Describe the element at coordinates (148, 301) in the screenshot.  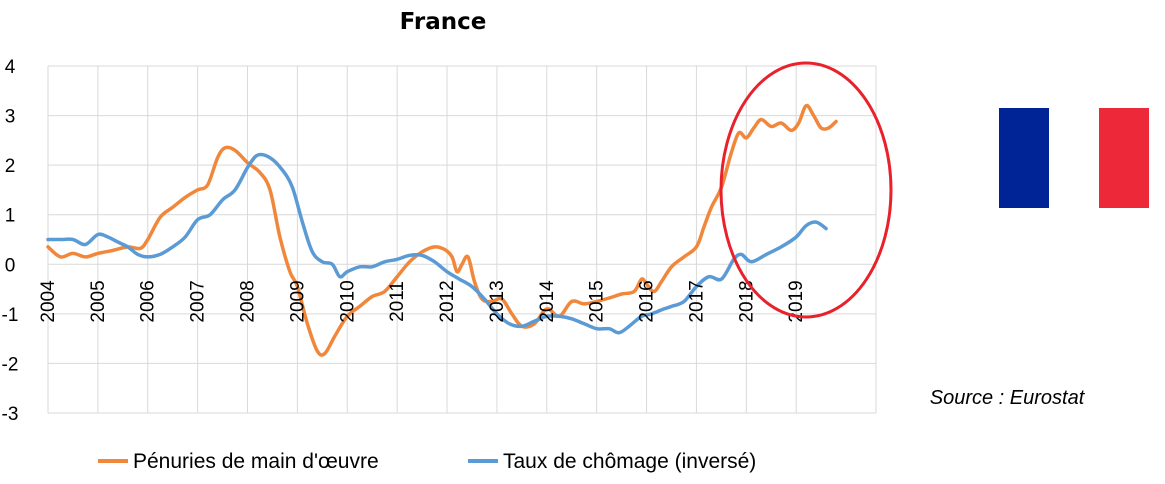
I see `x-tick-label: 2006` at that location.